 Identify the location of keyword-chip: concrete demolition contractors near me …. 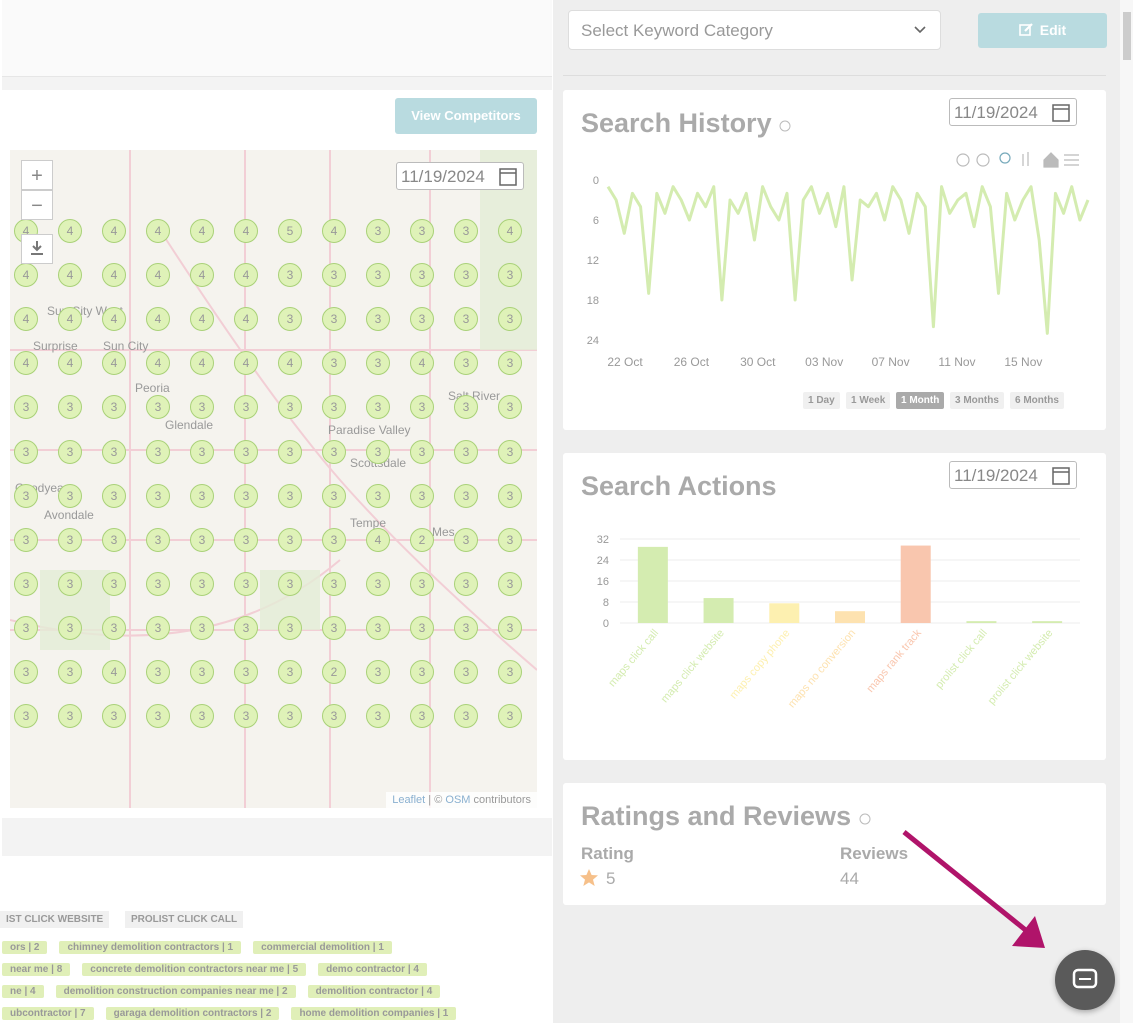
(194, 969).